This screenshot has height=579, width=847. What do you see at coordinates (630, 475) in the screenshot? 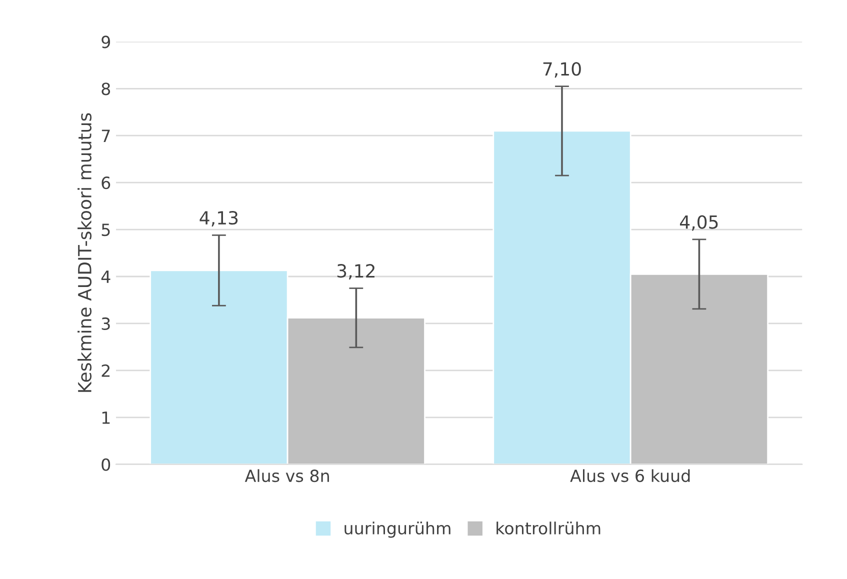
I see `x-tick-label: Alus vs 6 kuud` at bounding box center [630, 475].